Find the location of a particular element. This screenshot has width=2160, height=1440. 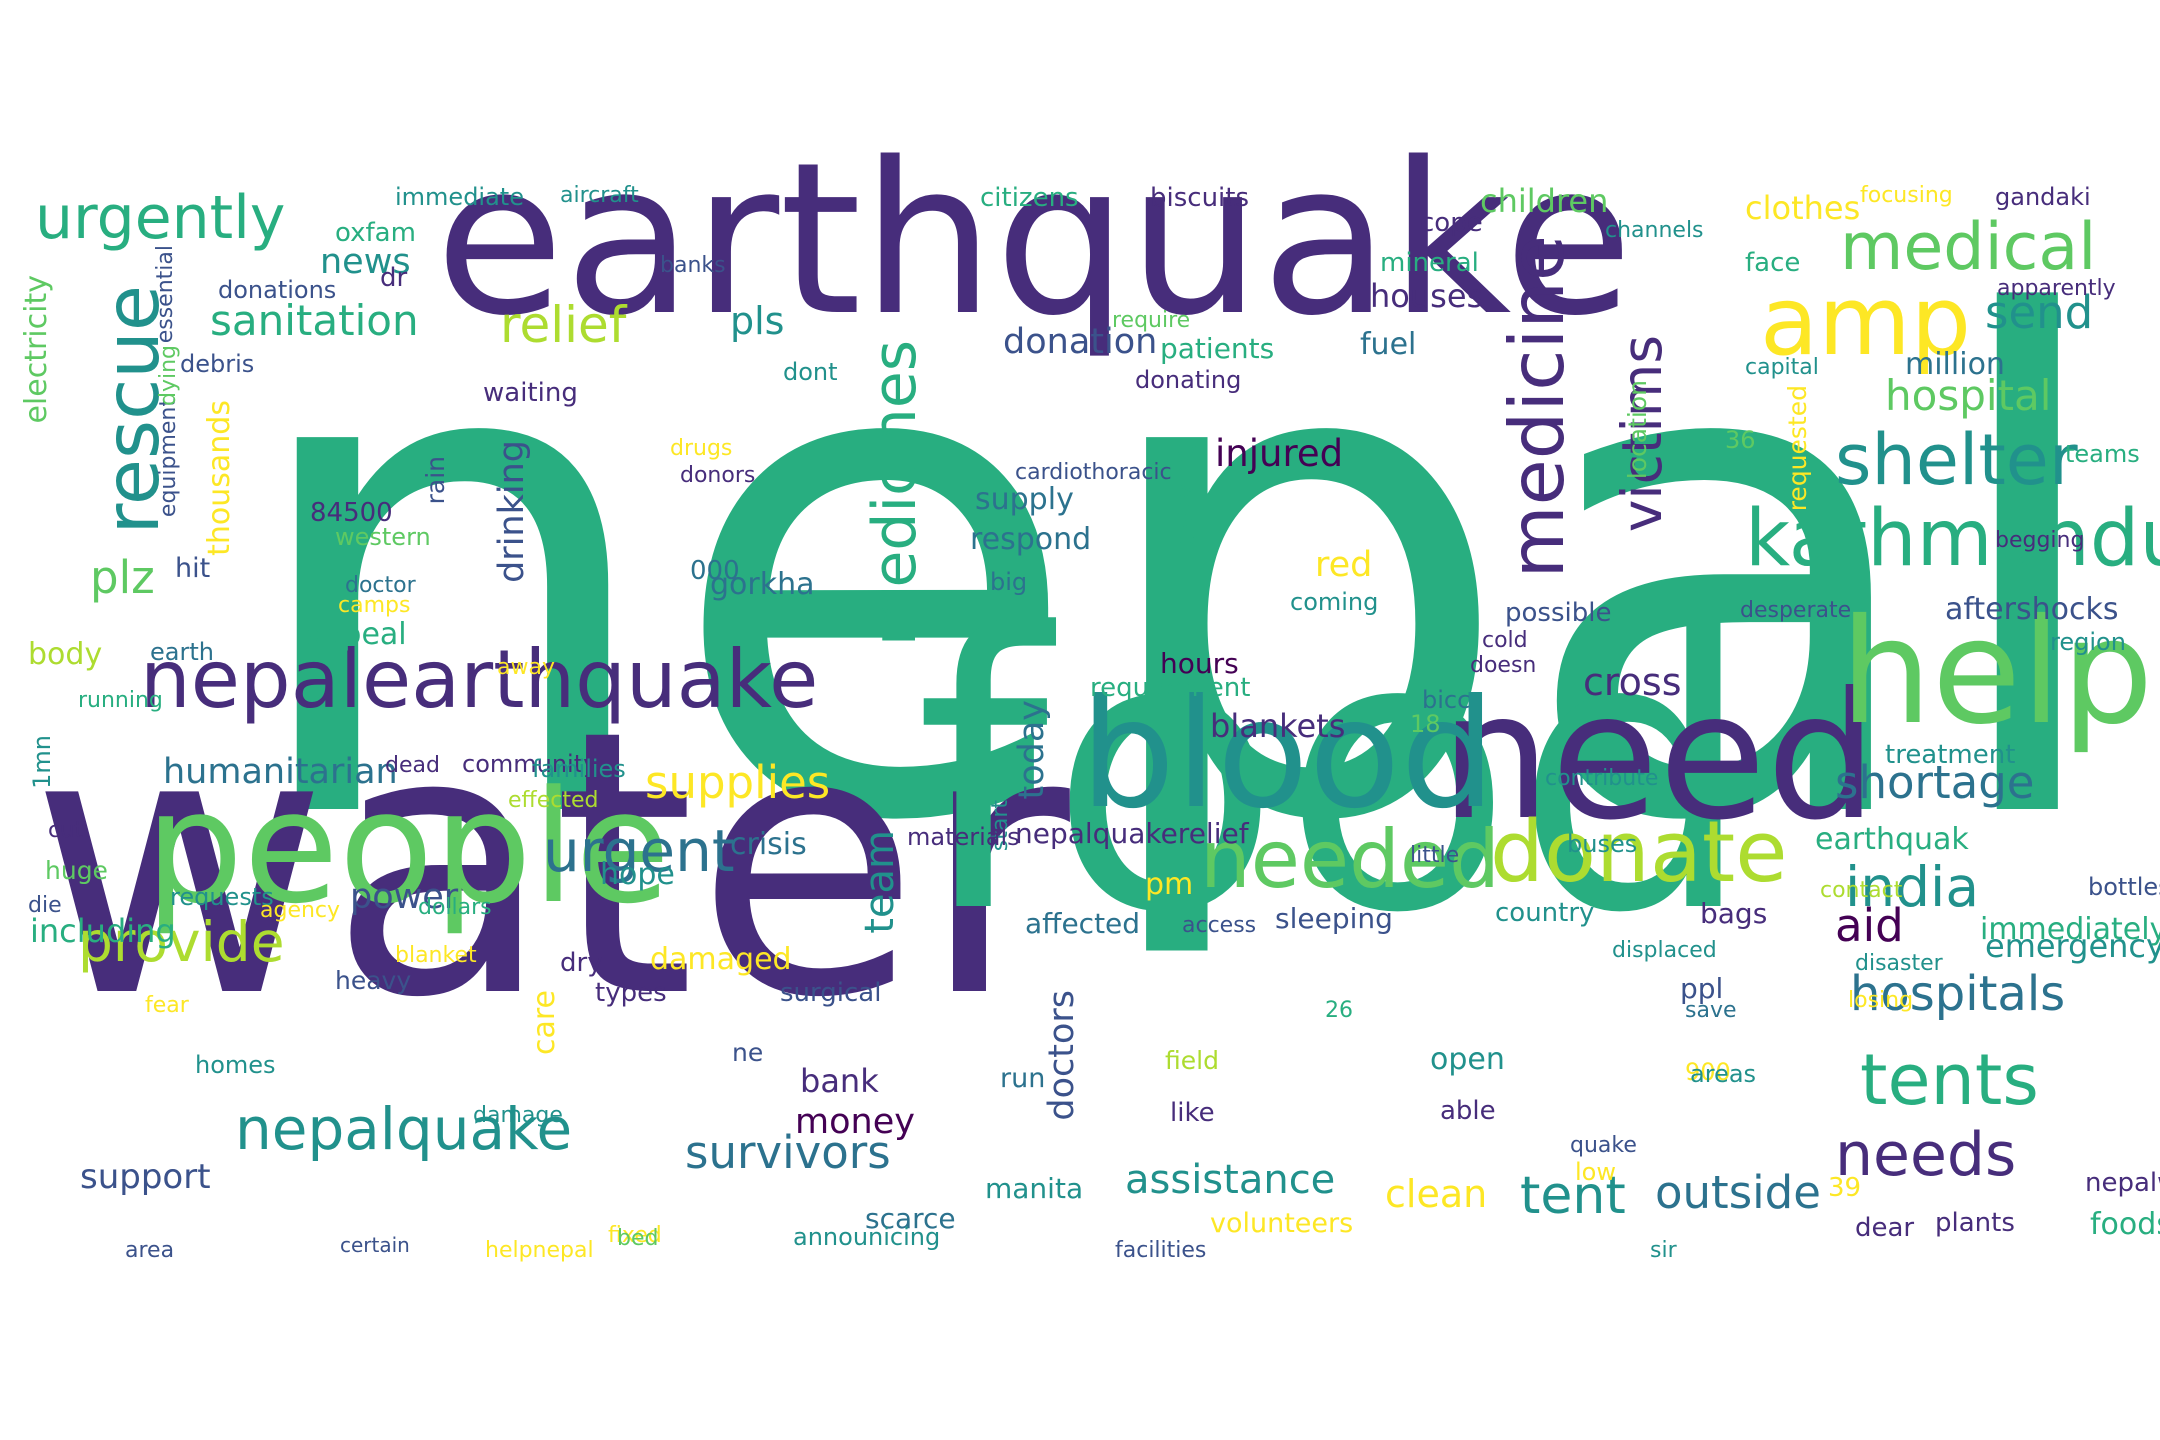

word-support: support is located at coordinates (145, 1177).